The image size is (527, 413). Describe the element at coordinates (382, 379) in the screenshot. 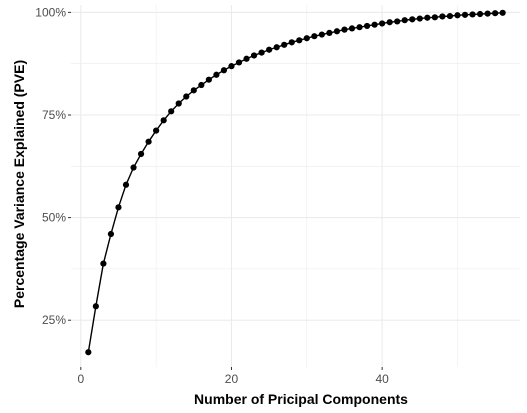

I see `x-tick-label: 40` at that location.